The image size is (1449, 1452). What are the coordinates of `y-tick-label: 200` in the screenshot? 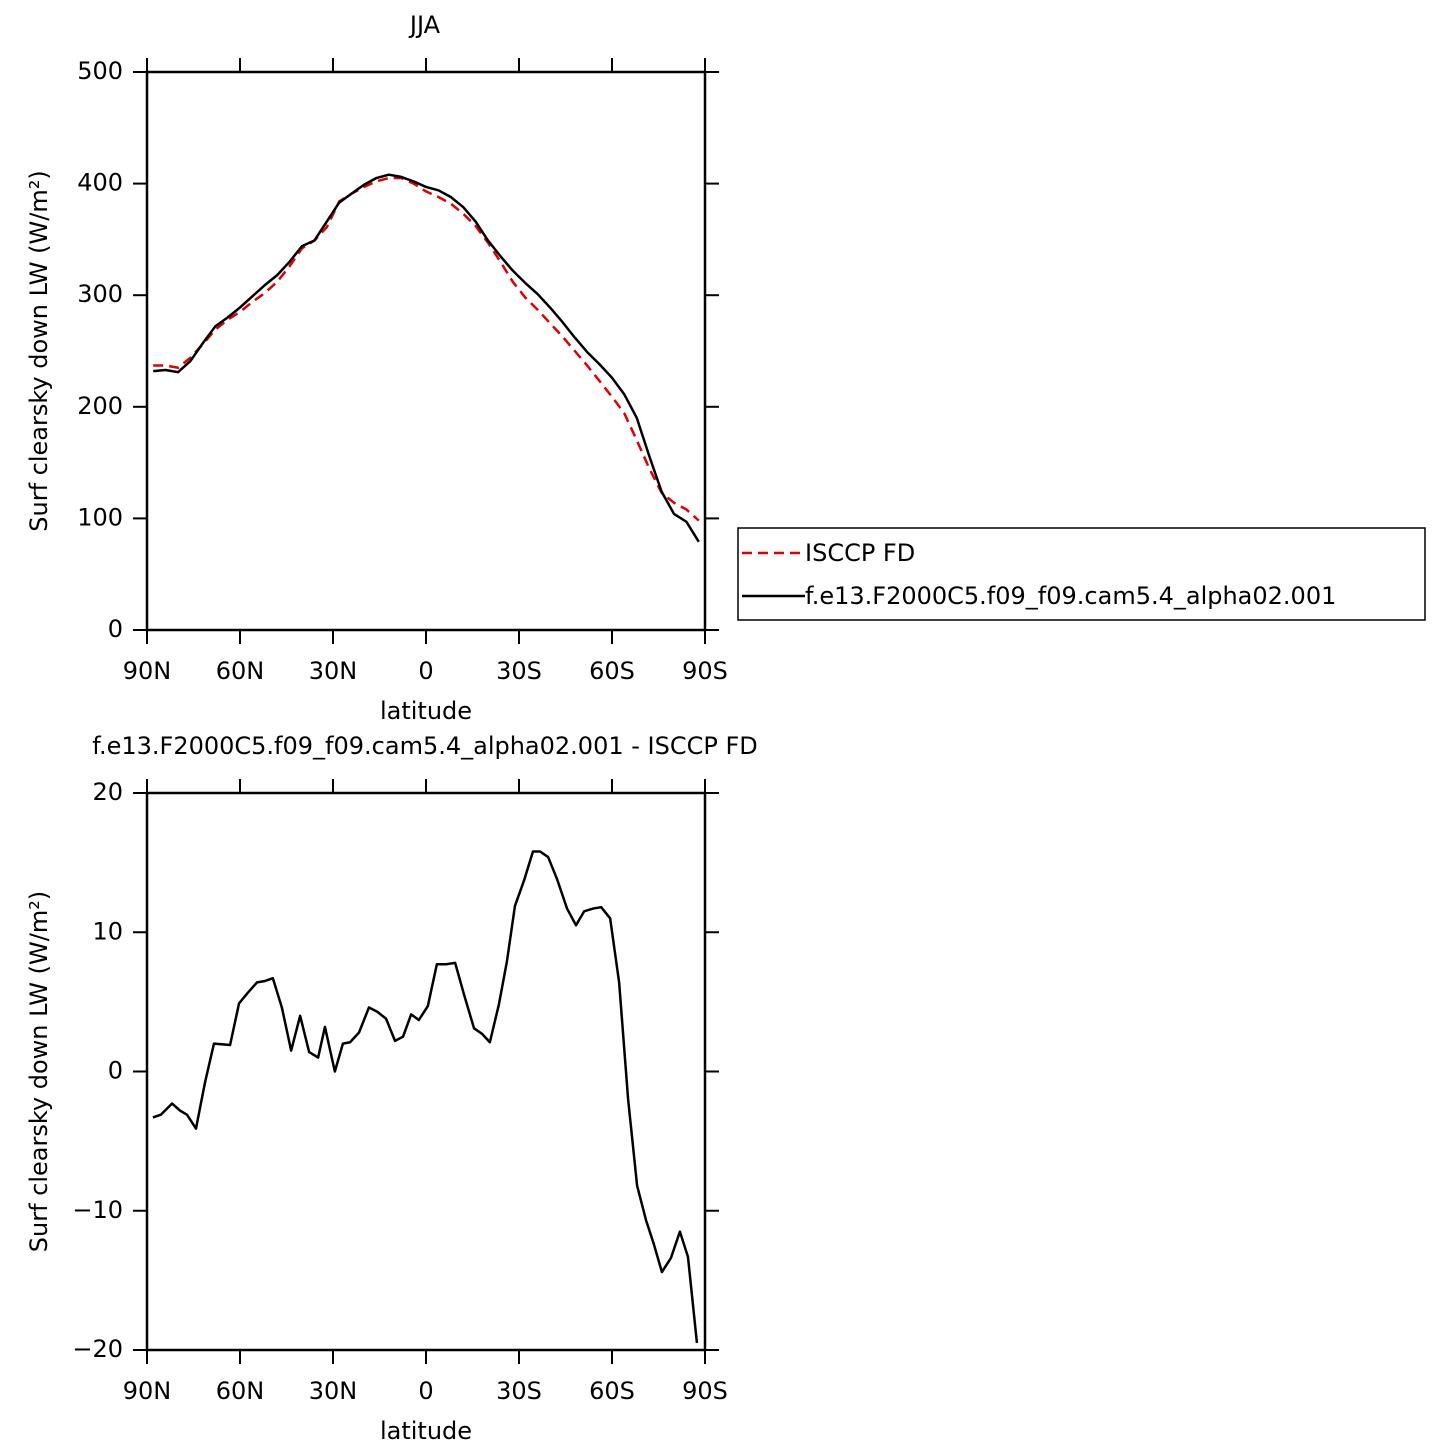 It's located at (100, 406).